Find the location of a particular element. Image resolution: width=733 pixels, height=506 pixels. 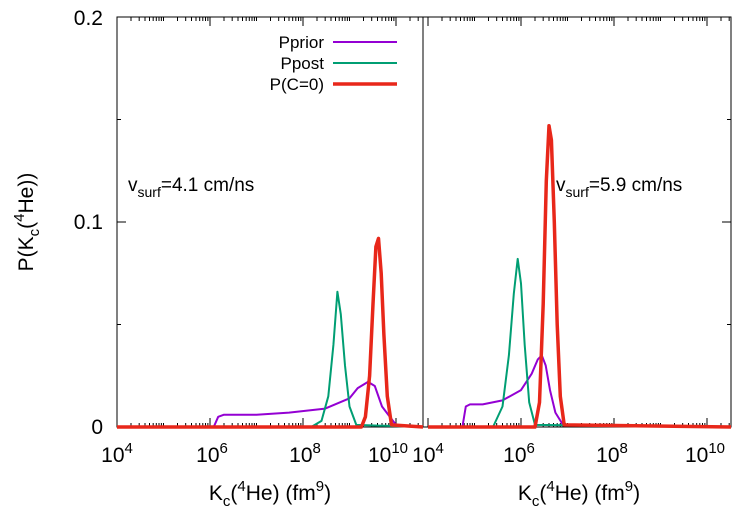

legend: Pprior Ppost P(C=0) is located at coordinates (333, 63).